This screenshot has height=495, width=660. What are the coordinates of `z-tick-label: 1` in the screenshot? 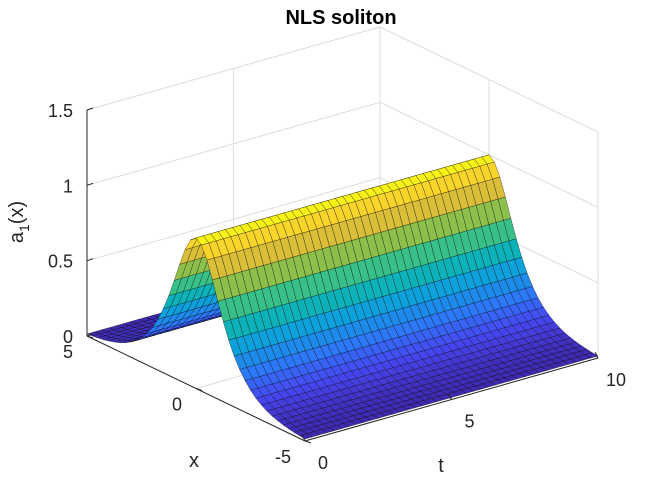 It's located at (68, 186).